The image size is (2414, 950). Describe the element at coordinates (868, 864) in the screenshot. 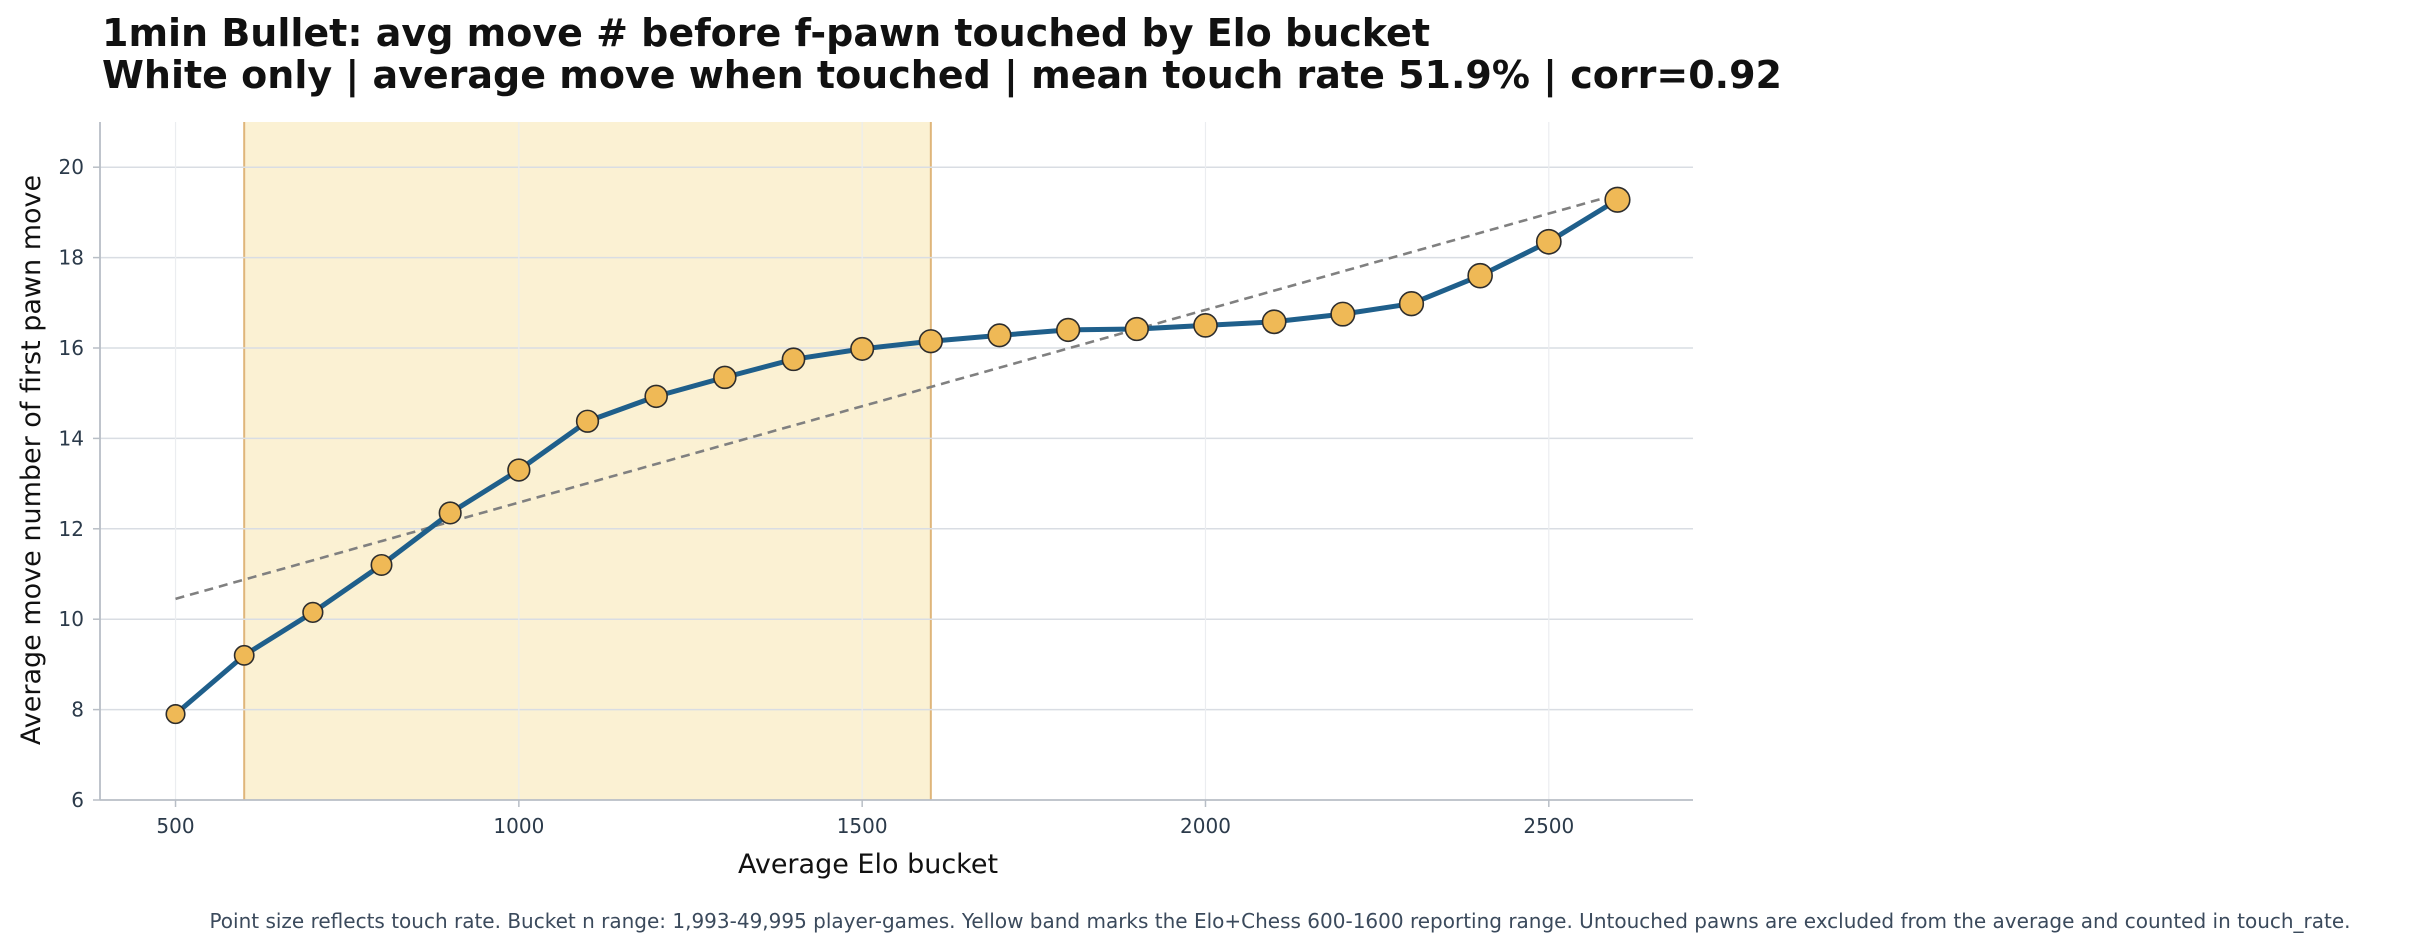

I see `x-axis-label: Average Elo bucket` at that location.